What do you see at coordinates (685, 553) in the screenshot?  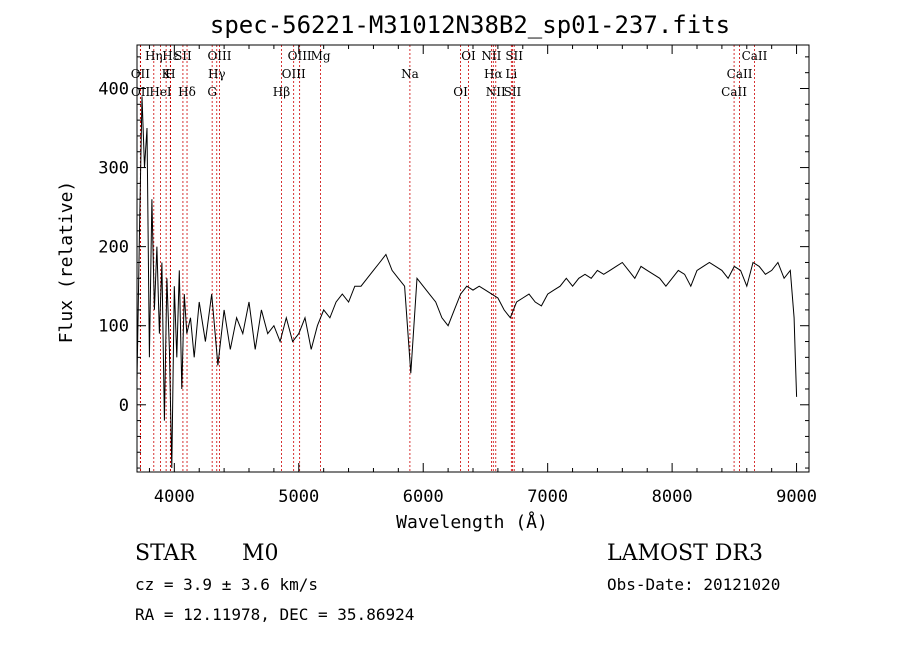 I see `survey-name: LAMOST DR3` at bounding box center [685, 553].